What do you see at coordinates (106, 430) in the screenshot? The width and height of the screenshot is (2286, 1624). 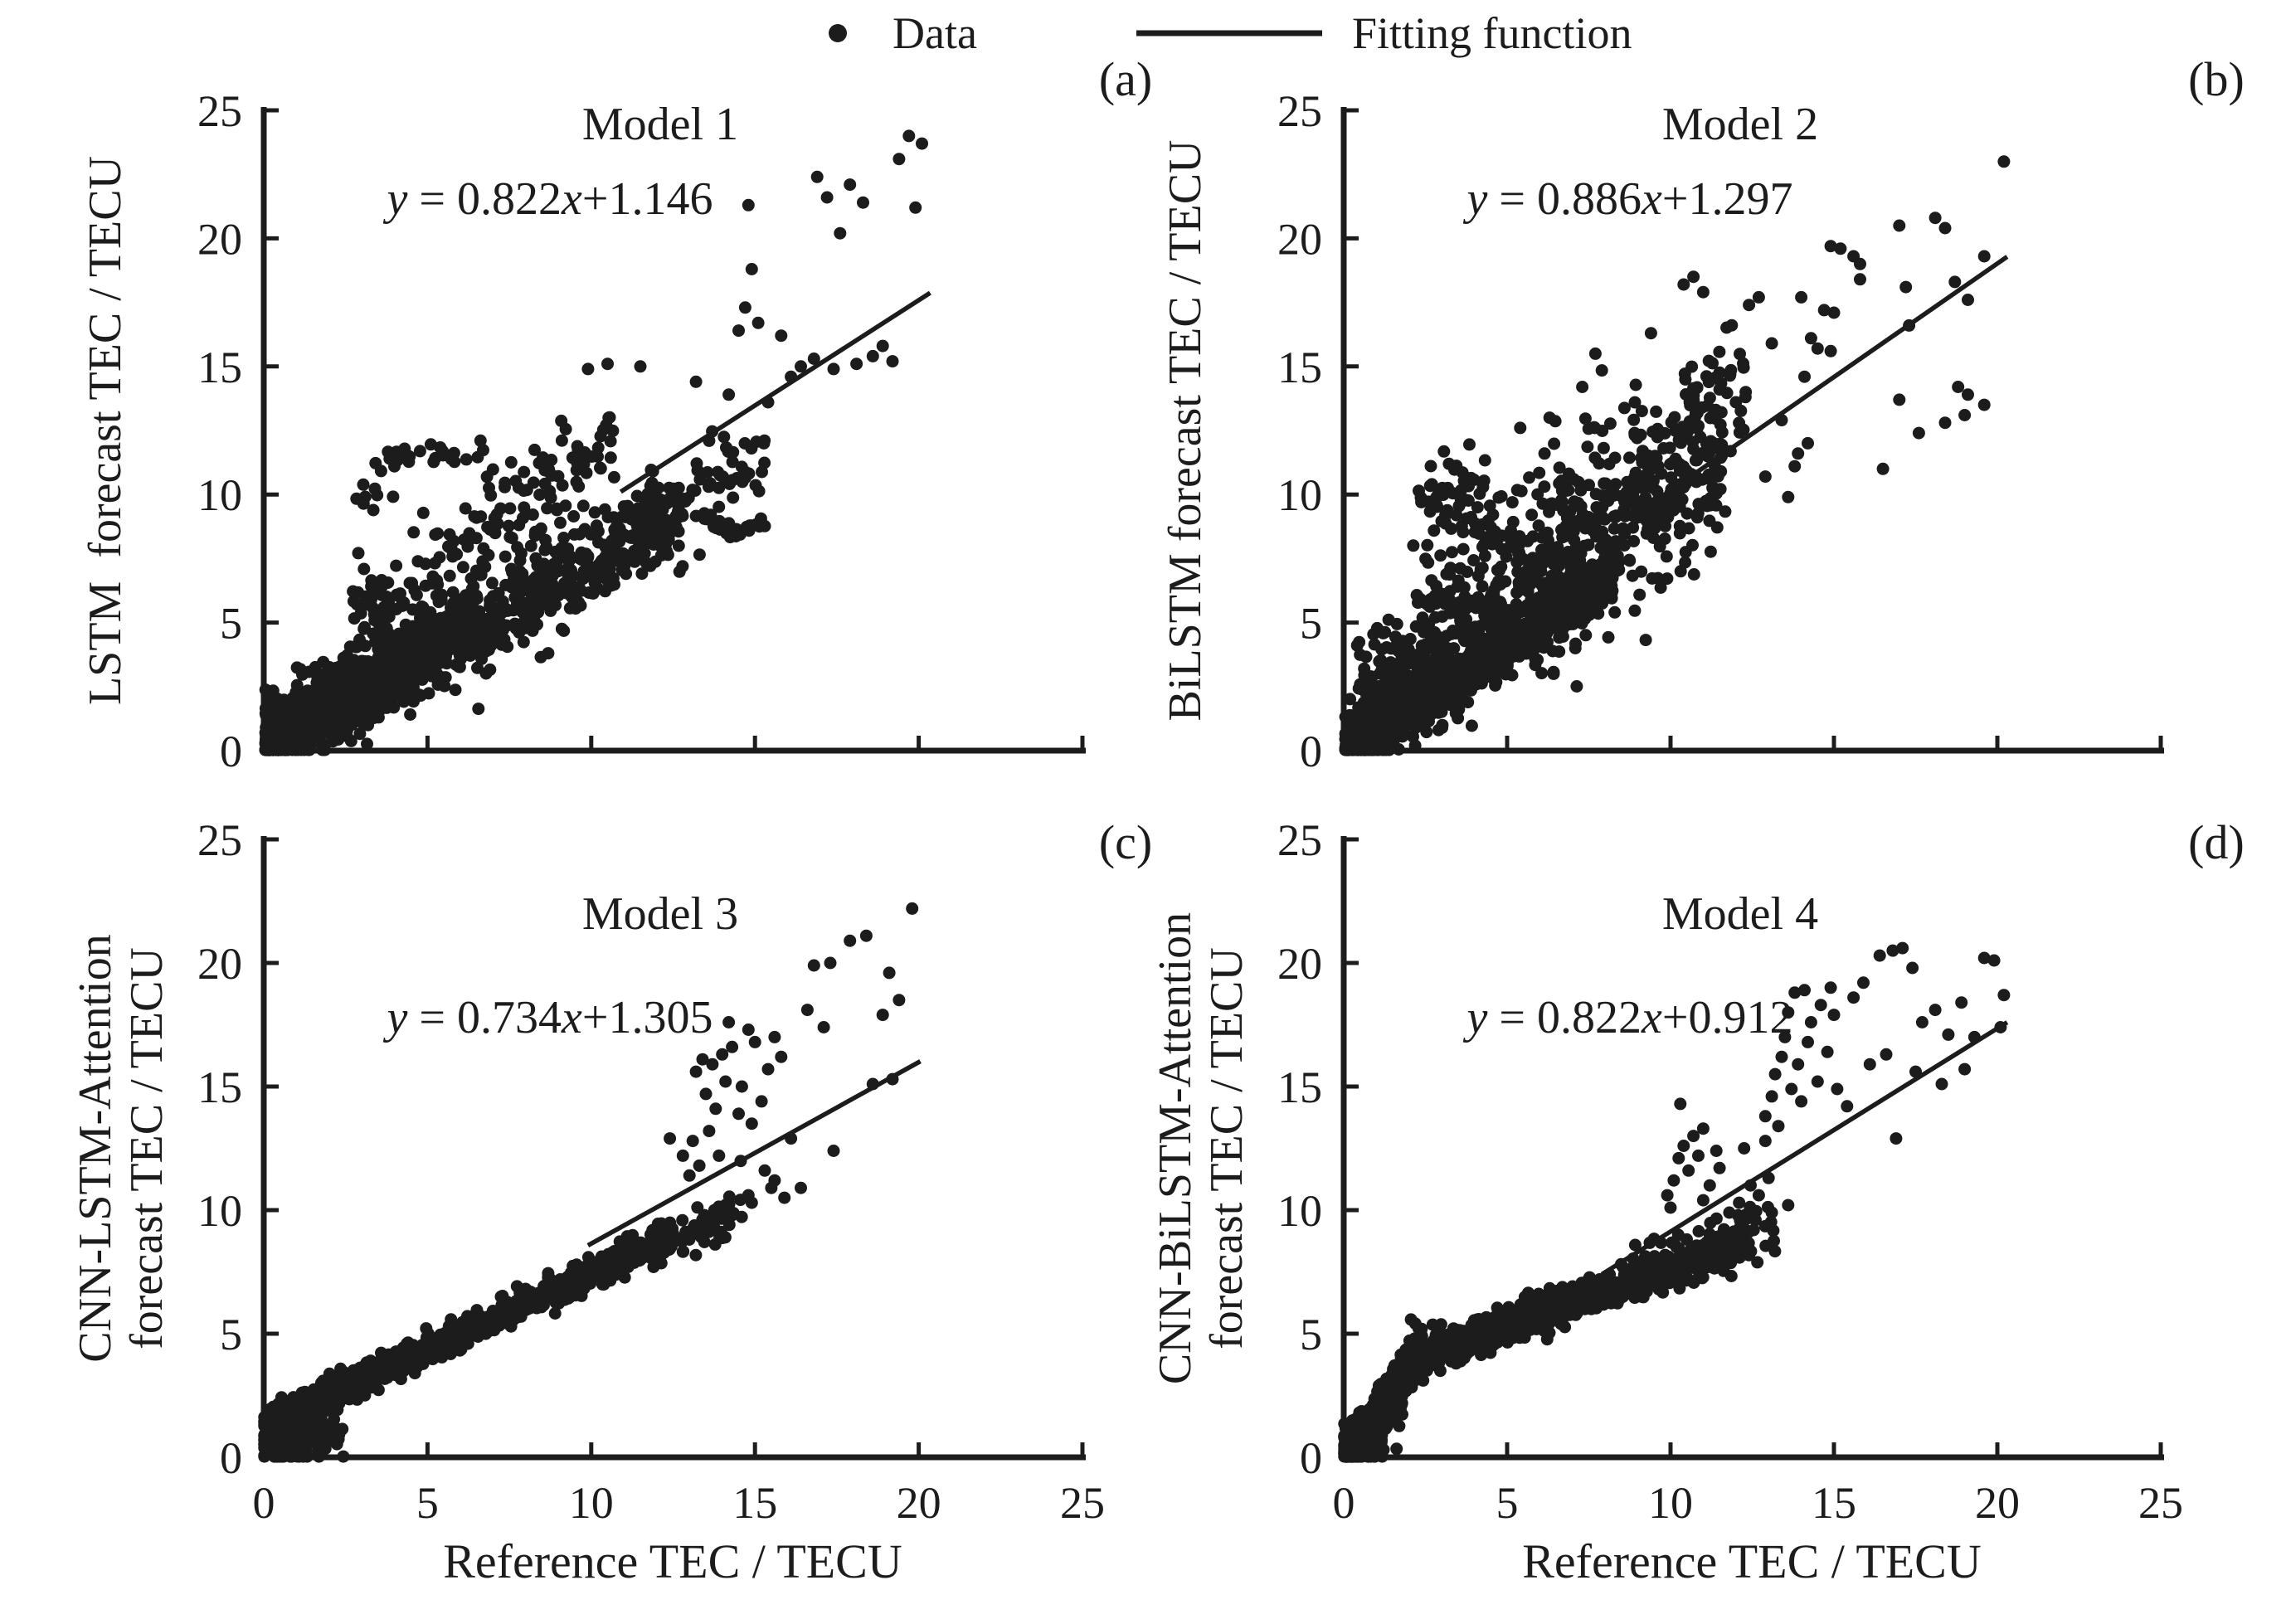 I see `y-axis-label: LSTM forecast TEC / TECU` at bounding box center [106, 430].